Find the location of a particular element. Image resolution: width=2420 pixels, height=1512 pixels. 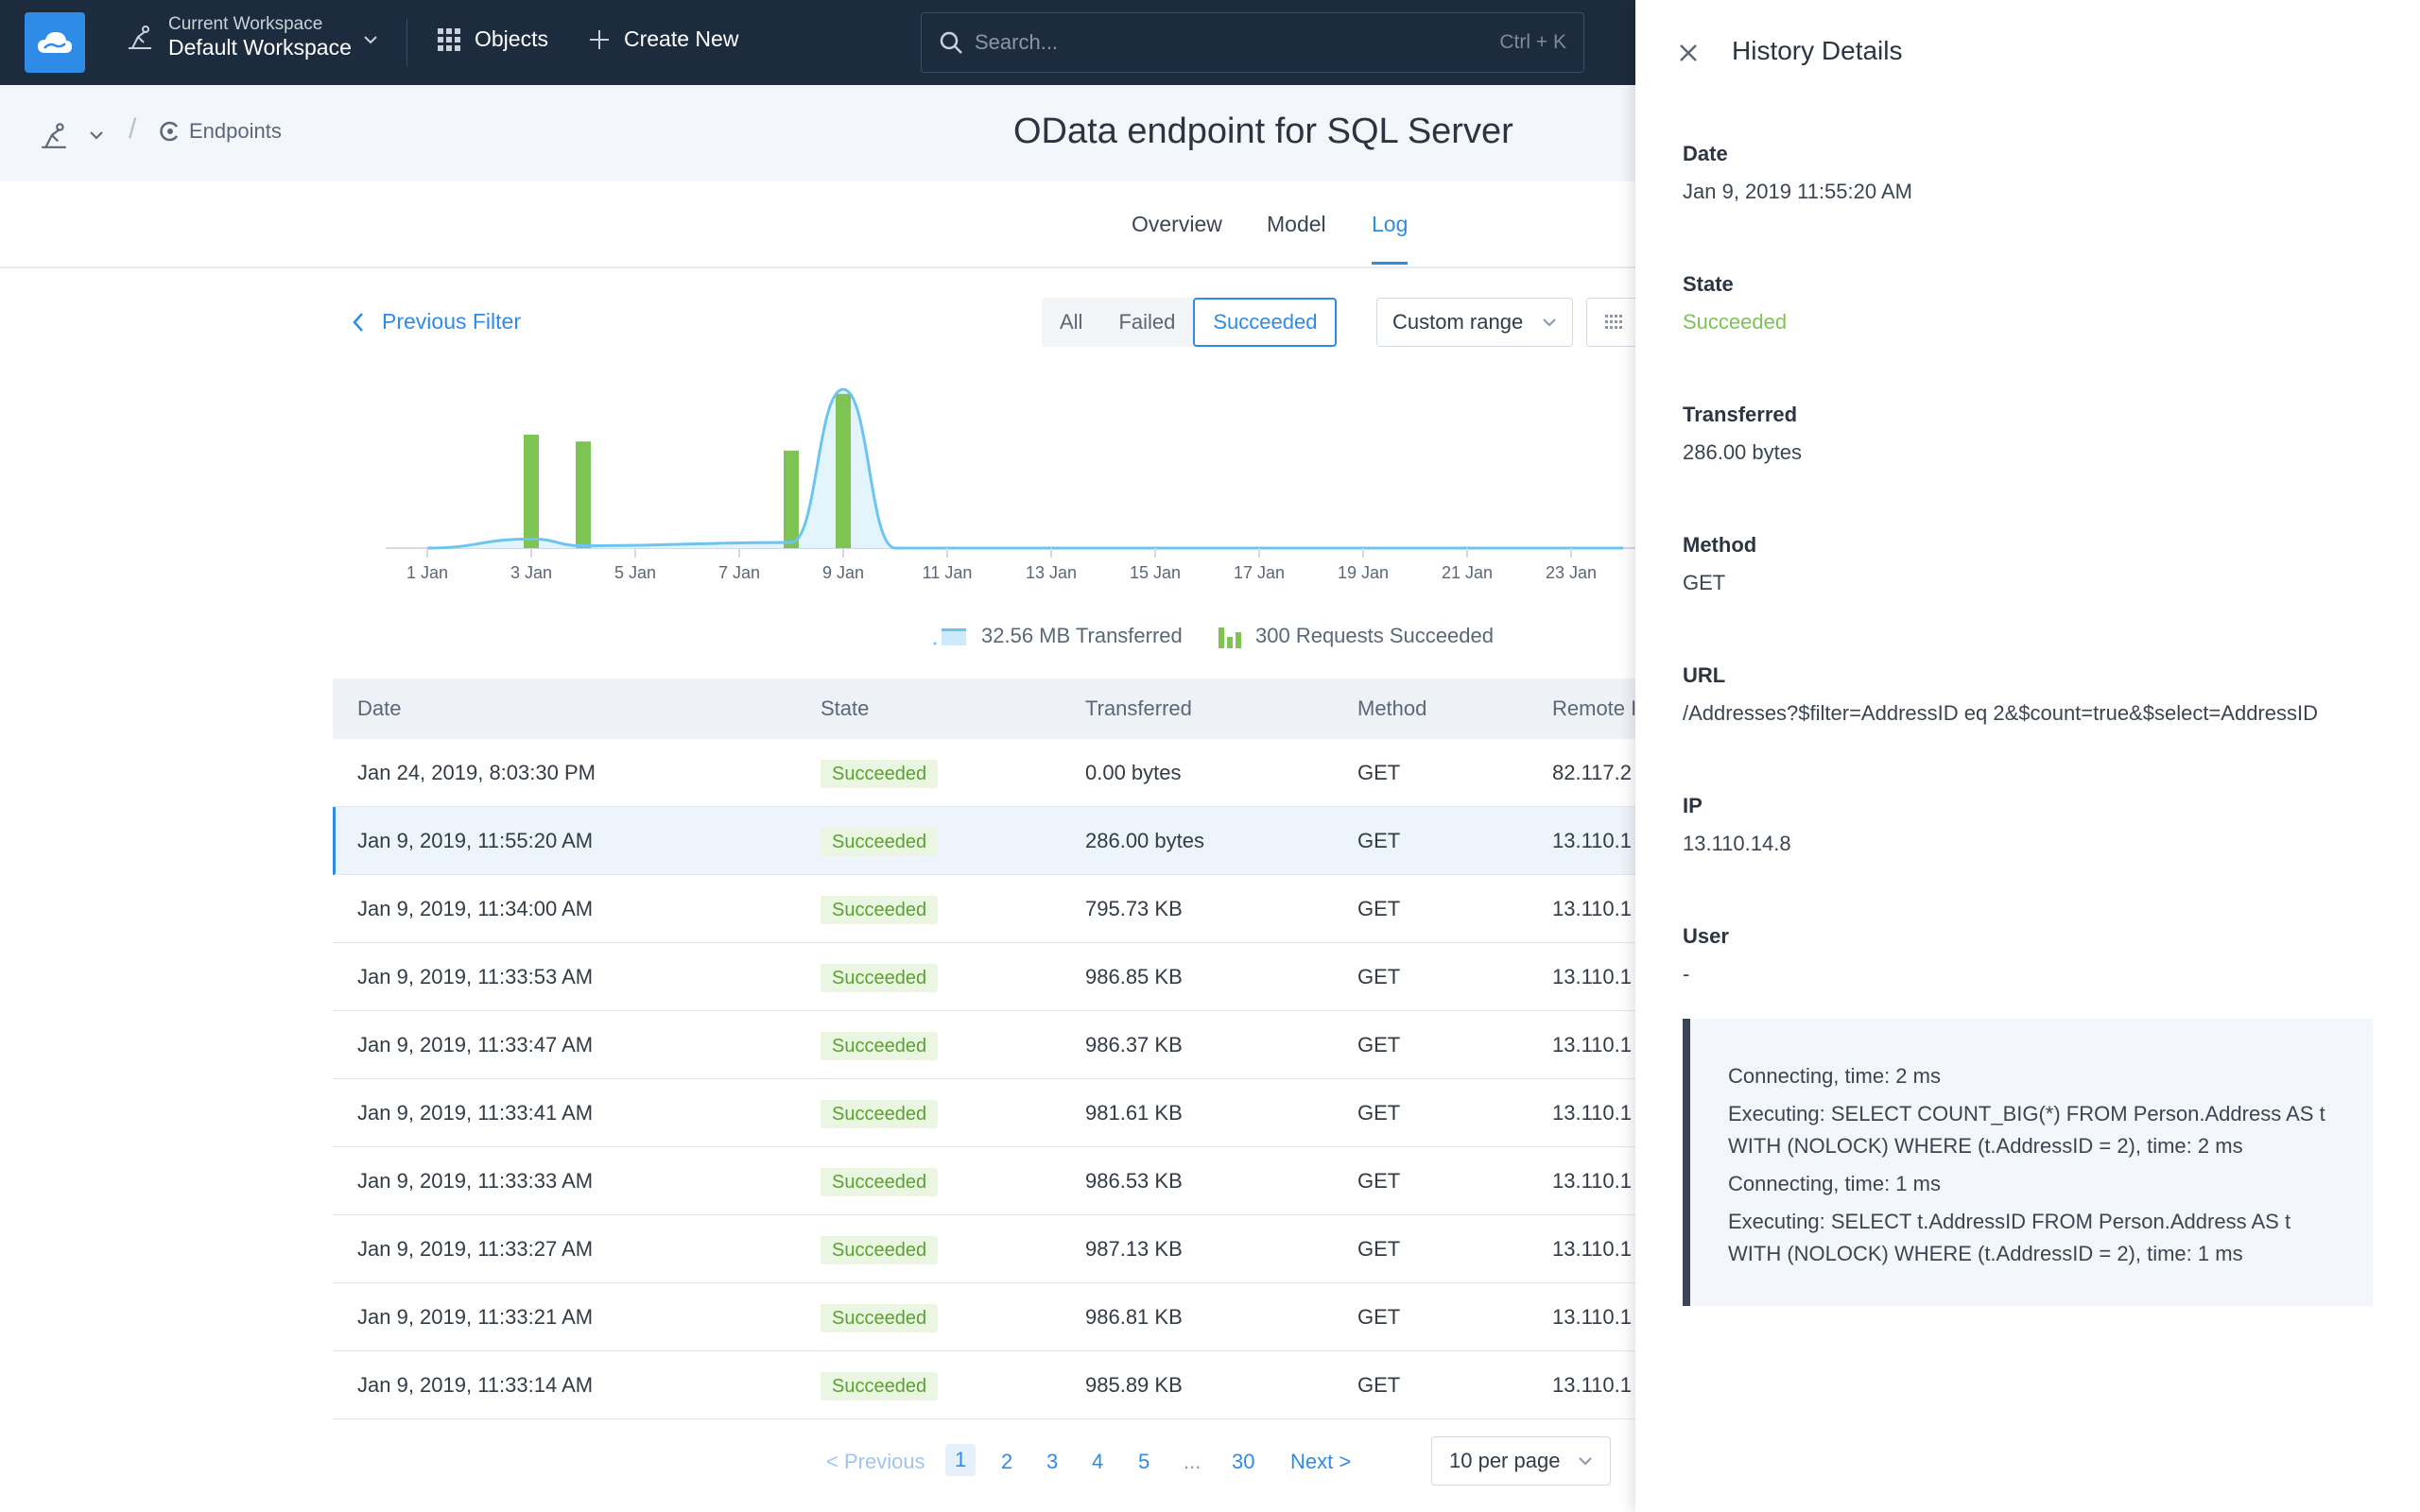

range-select: Custom range is located at coordinates (1474, 322).